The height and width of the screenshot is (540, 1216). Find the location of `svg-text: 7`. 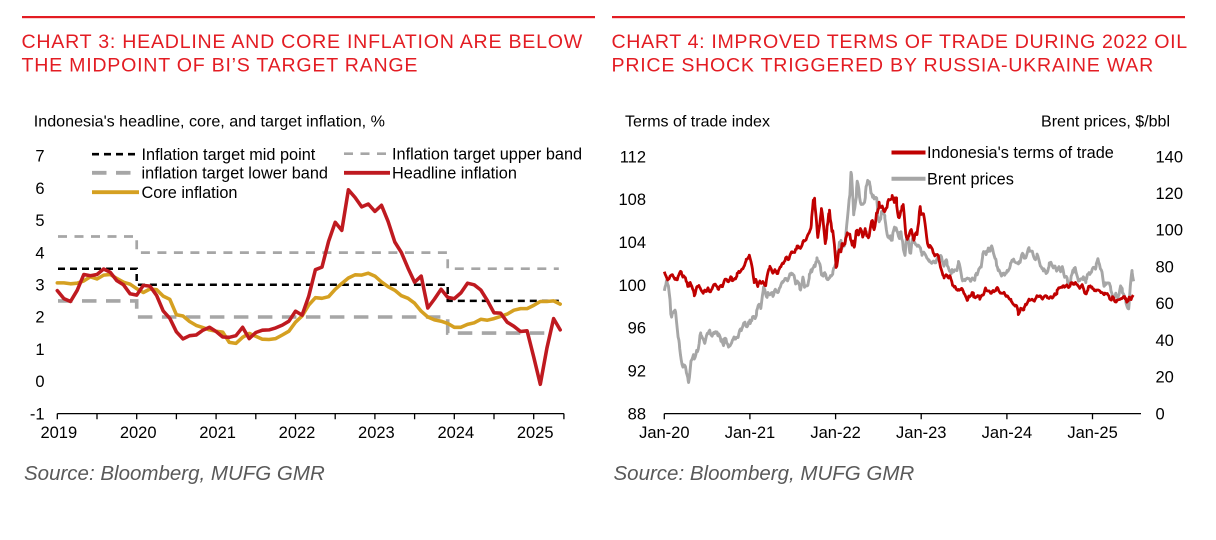

svg-text: 7 is located at coordinates (39, 157).